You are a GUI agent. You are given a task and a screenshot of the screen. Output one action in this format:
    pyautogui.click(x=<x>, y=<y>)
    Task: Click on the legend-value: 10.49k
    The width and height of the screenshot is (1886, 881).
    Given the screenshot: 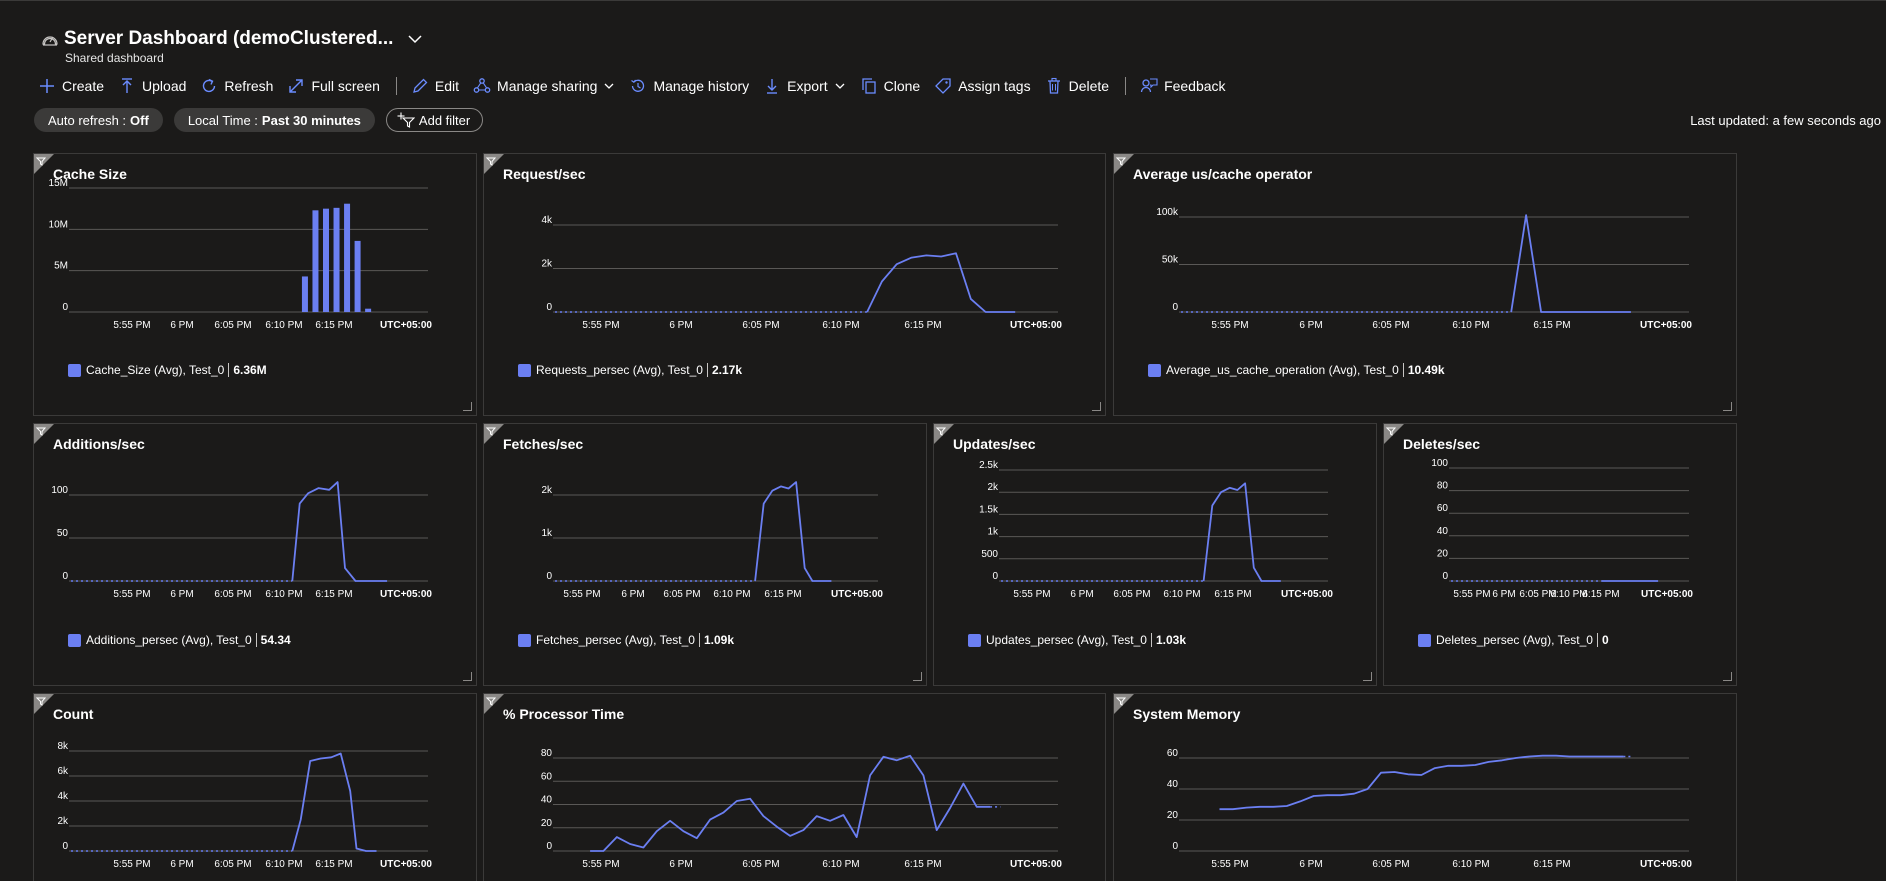 What is the action you would take?
    pyautogui.click(x=1423, y=370)
    